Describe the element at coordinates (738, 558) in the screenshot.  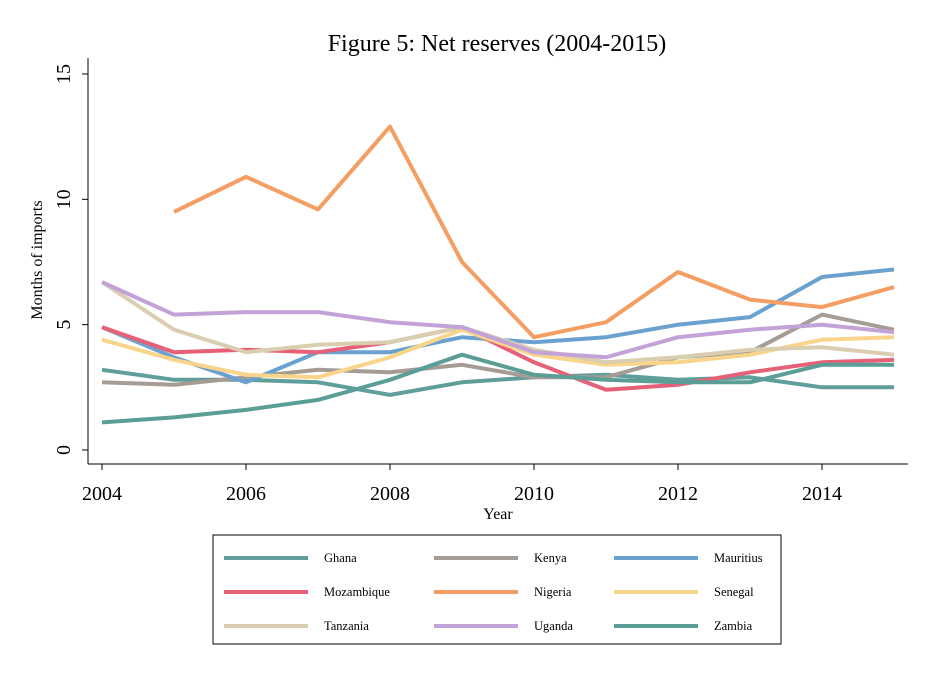
I see `legend-label-mauritius: Mauritius` at that location.